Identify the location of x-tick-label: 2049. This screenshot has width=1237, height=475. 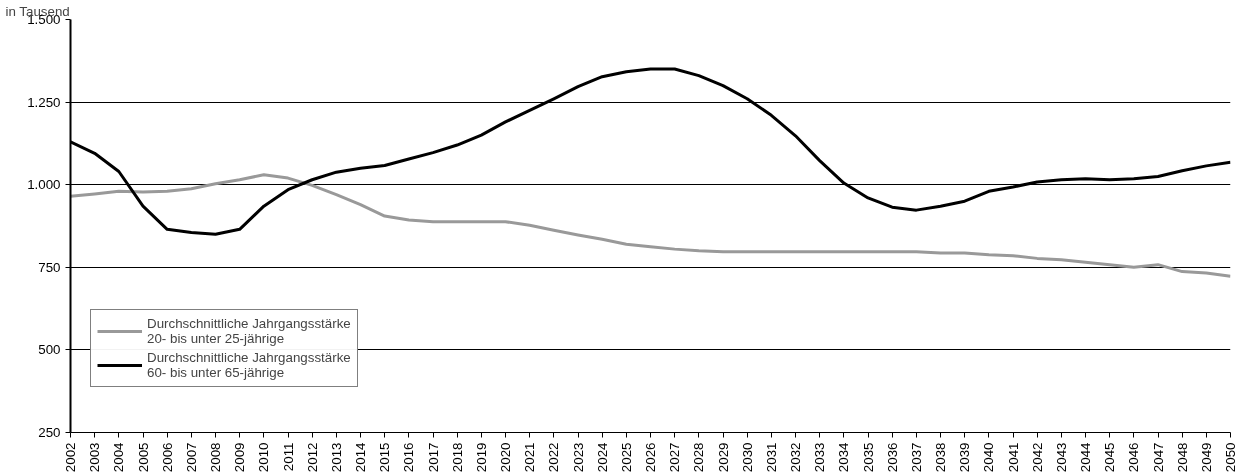
(1206, 457).